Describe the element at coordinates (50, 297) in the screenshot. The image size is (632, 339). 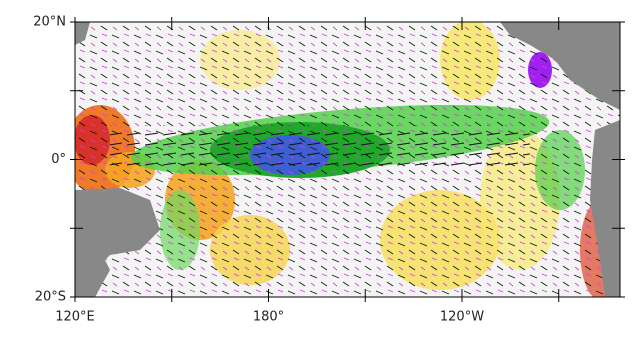
I see `y-tick-label: 20°S` at that location.